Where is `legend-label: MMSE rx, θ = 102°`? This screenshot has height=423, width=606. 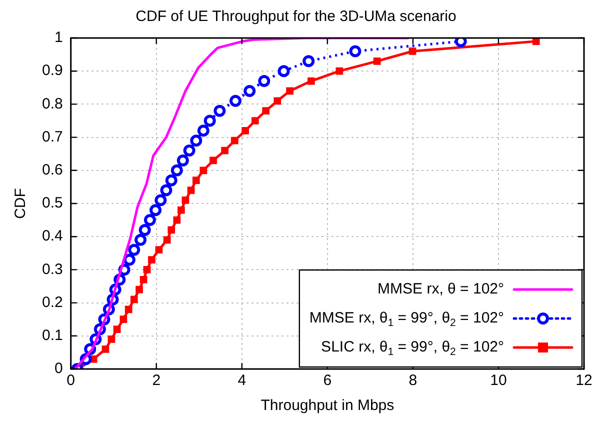
legend-label: MMSE rx, θ = 102° is located at coordinates (441, 289).